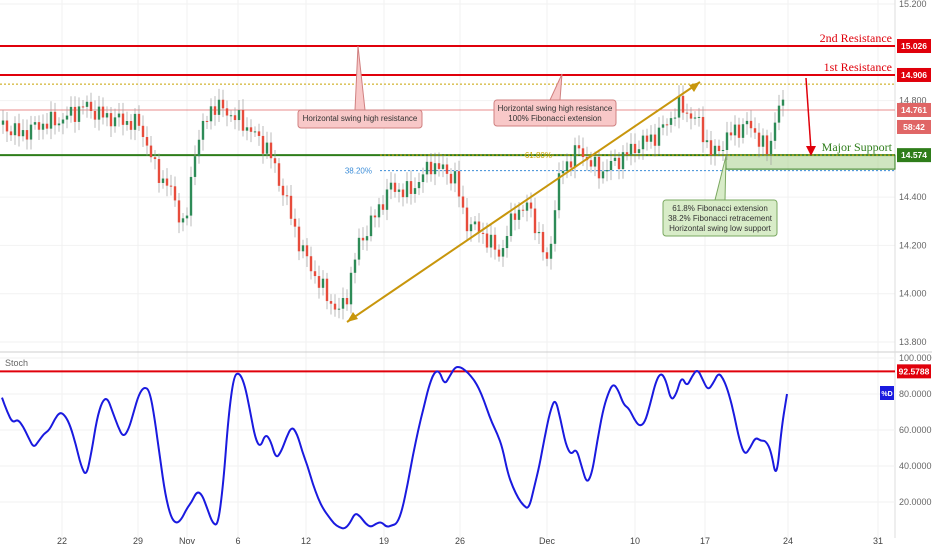 This screenshot has height=550, width=932. I want to click on y-tick-label: 15.200, so click(913, 4).